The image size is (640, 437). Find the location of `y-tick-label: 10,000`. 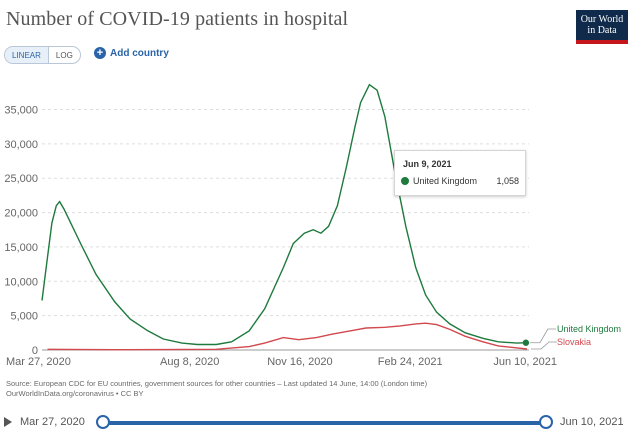

y-tick-label: 10,000 is located at coordinates (21, 282).